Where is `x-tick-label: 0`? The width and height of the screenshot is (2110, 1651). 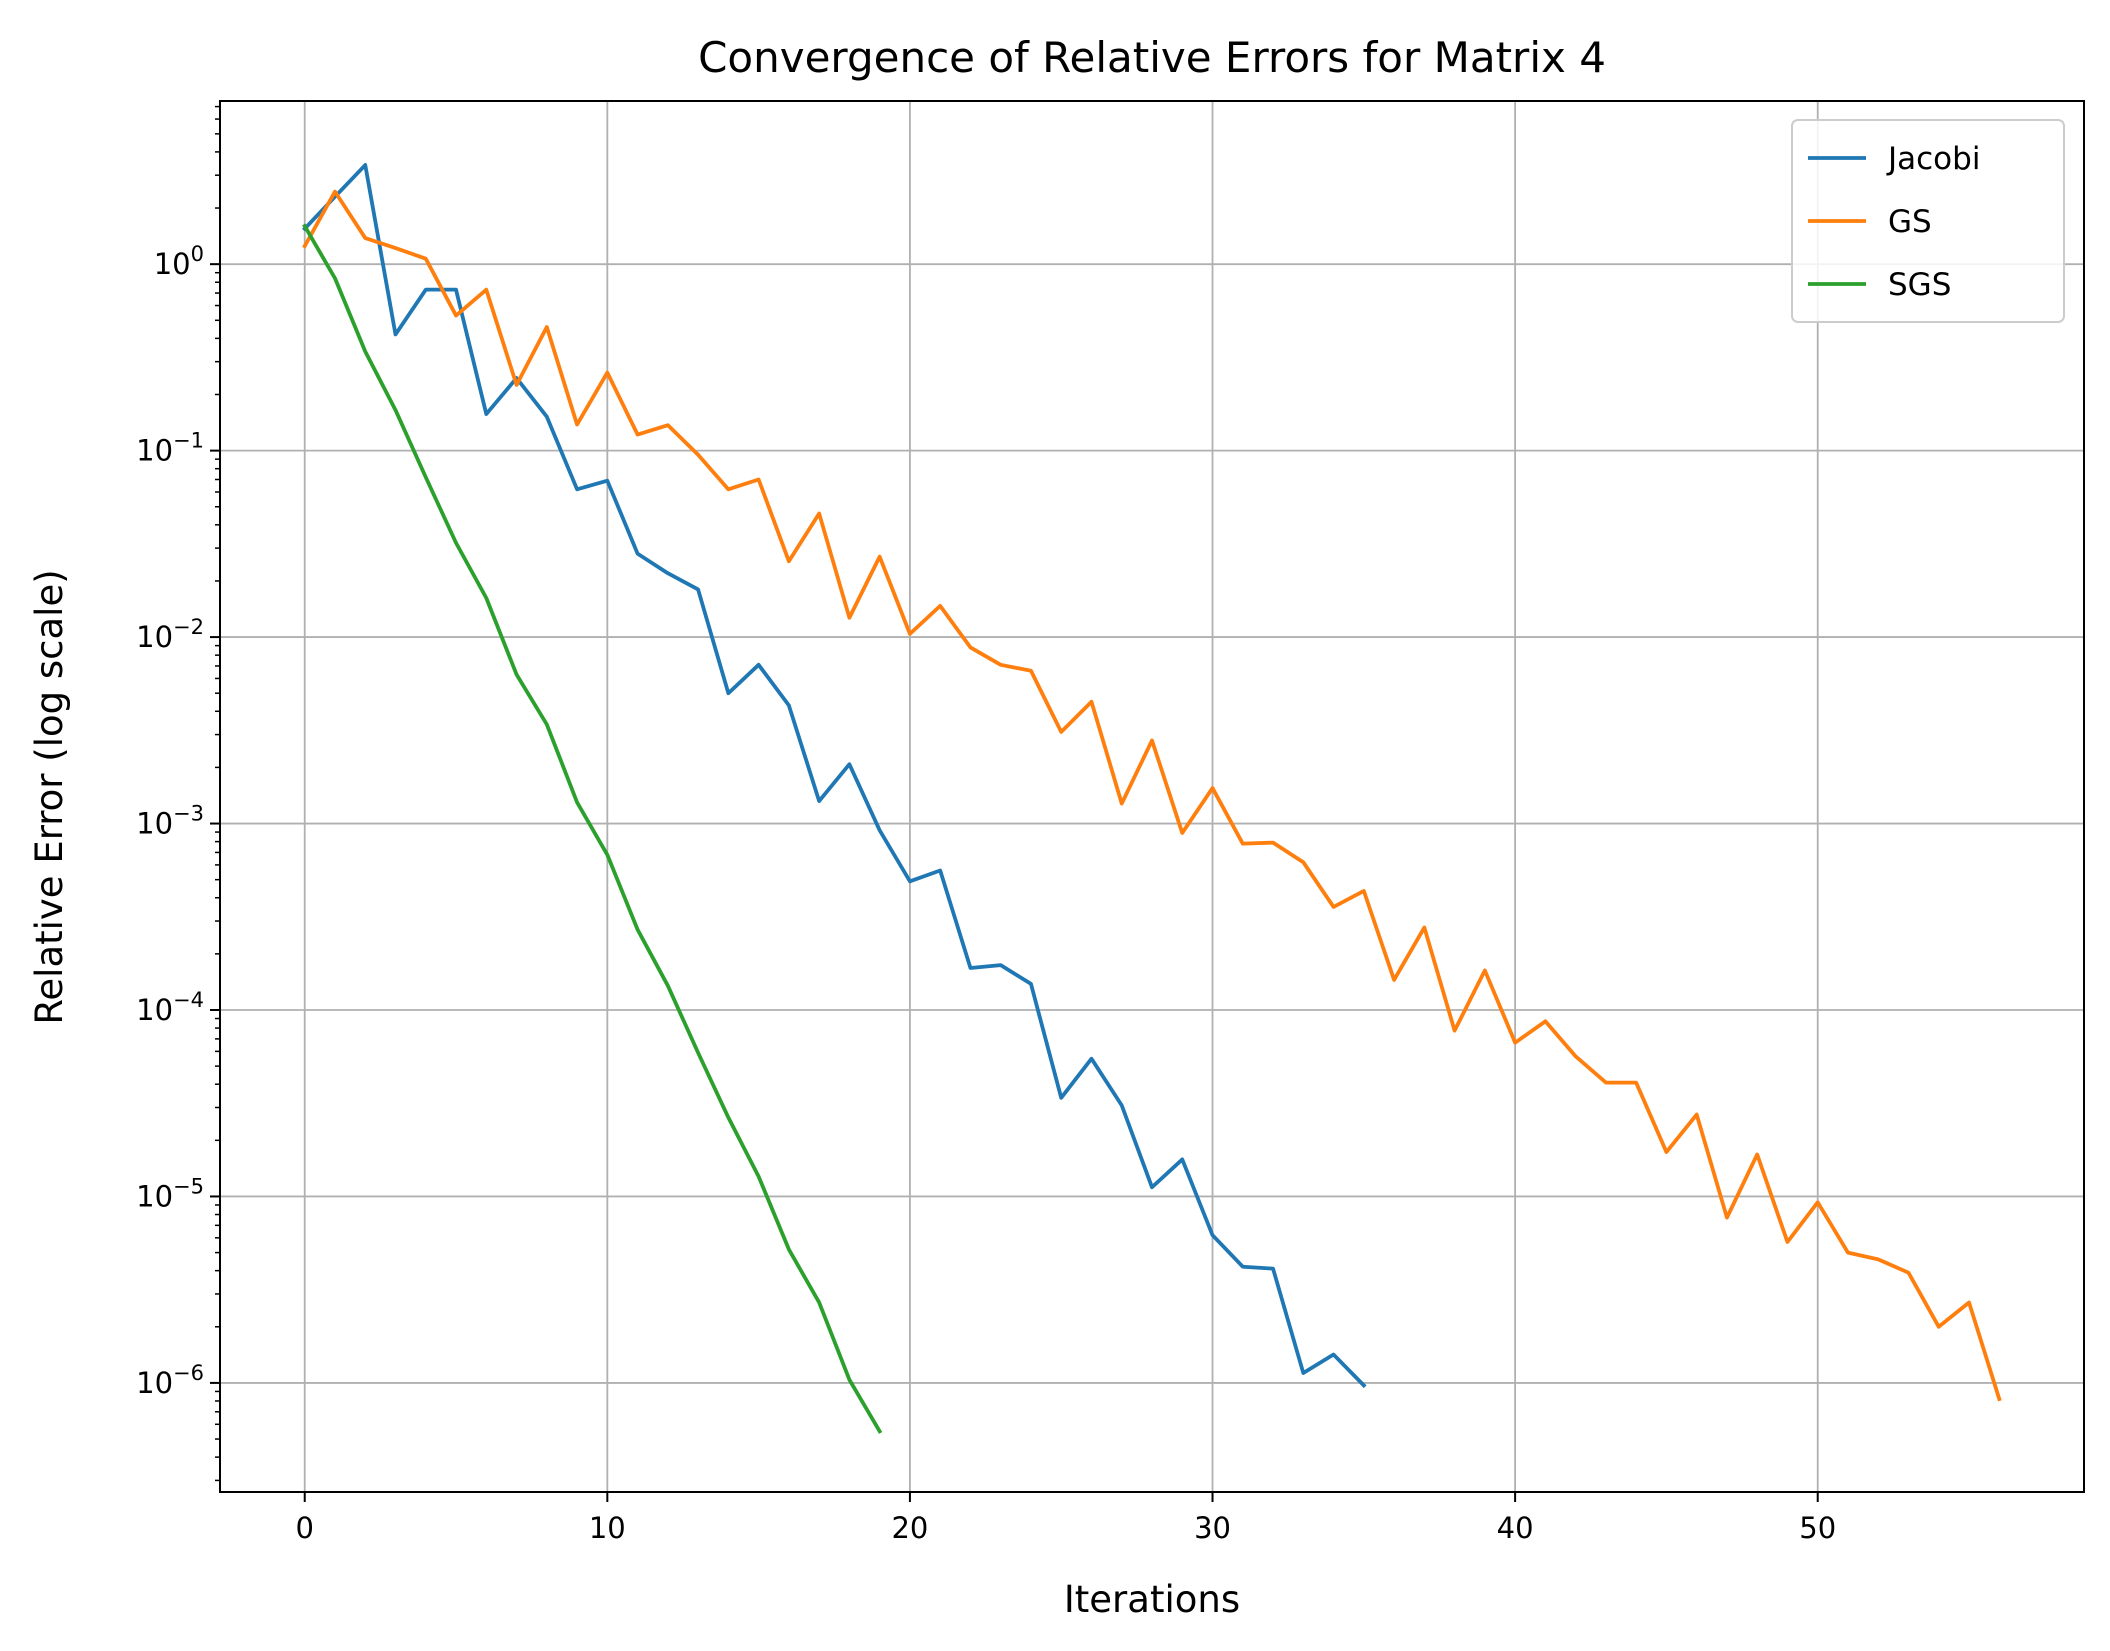 x-tick-label: 0 is located at coordinates (305, 1528).